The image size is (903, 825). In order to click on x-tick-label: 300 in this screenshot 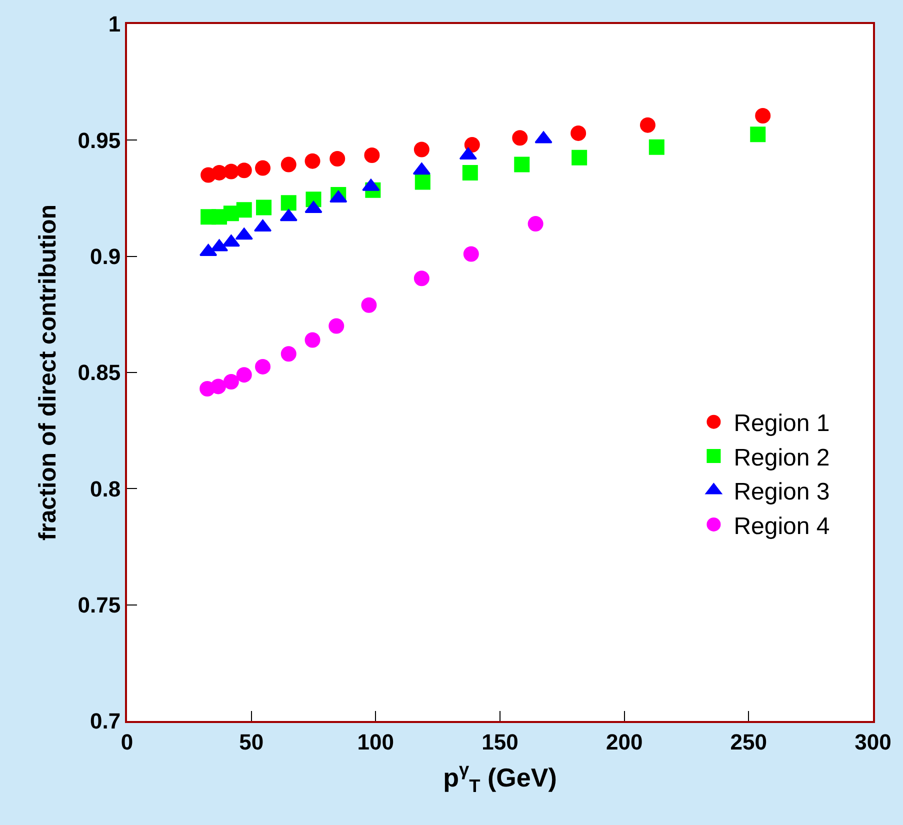, I will do `click(873, 741)`.